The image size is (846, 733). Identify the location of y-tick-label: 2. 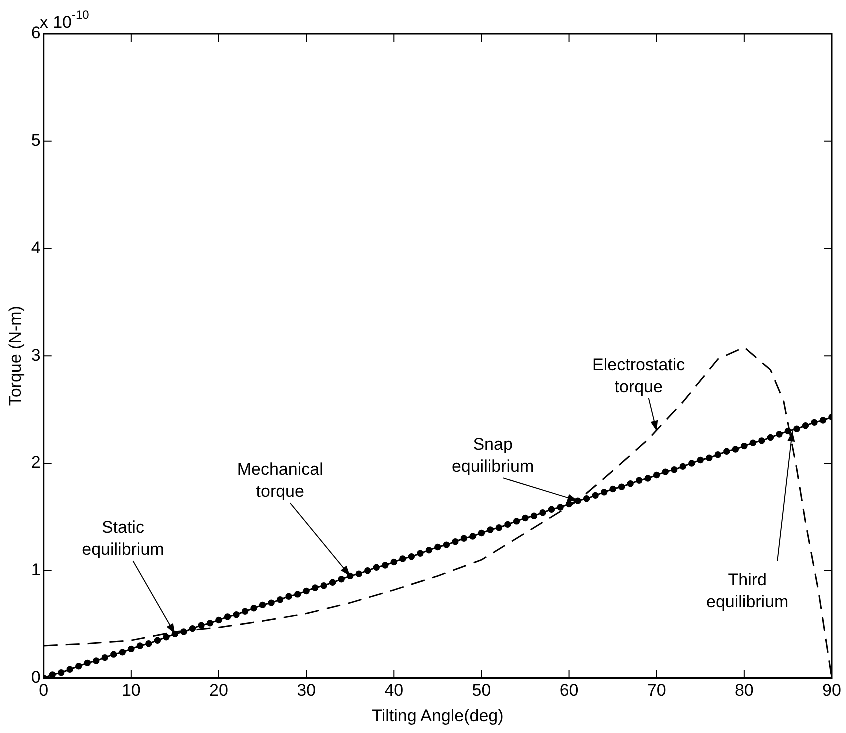
(36, 462).